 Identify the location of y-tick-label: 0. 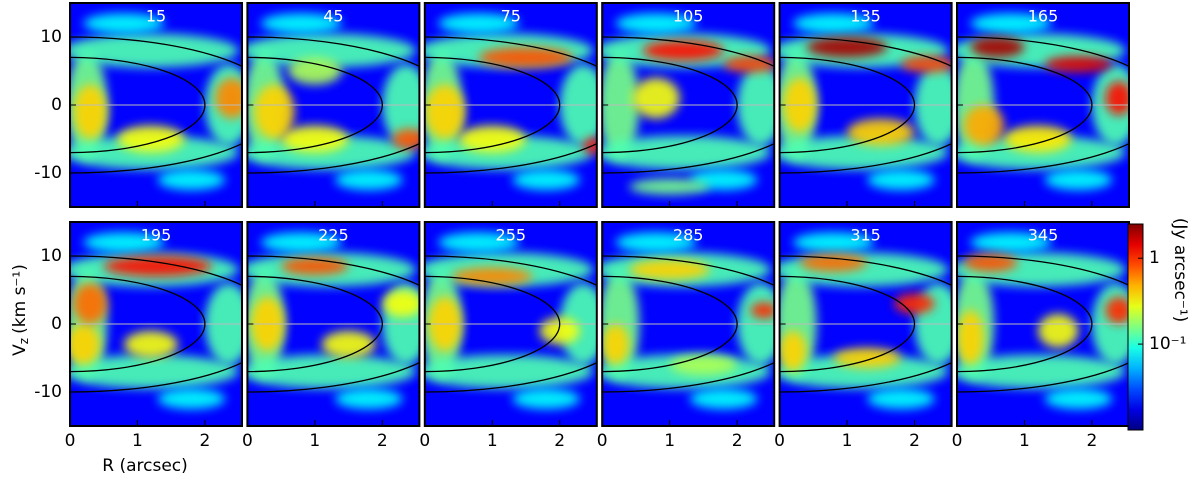
(56, 105).